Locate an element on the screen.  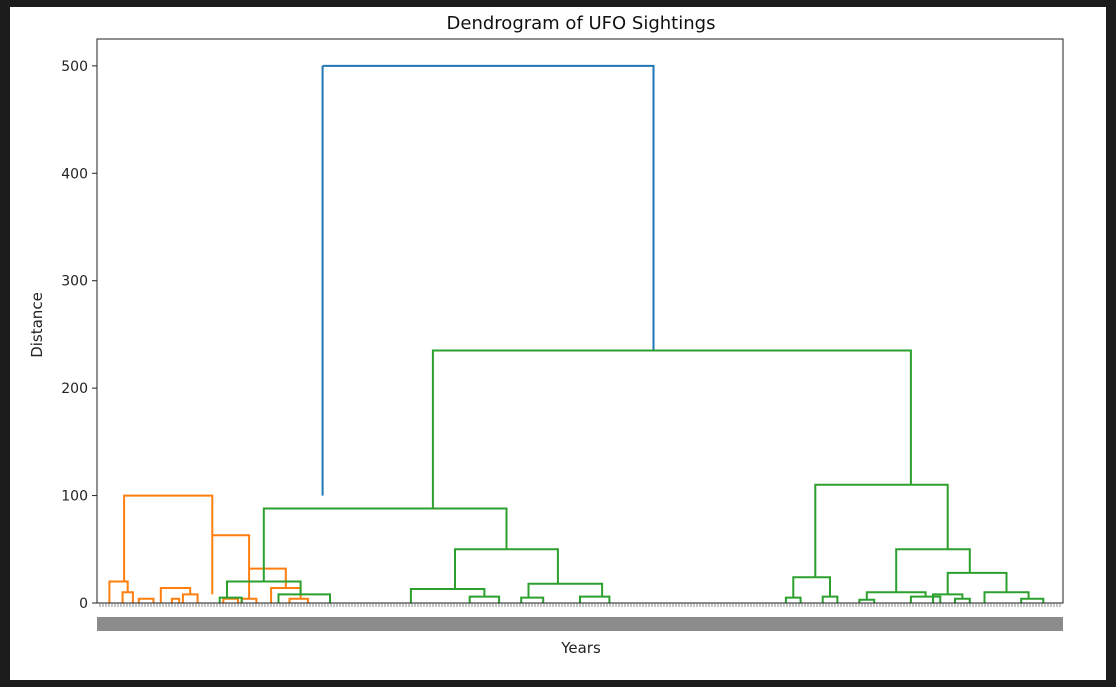
x-leaf-labels-band is located at coordinates (580, 624).